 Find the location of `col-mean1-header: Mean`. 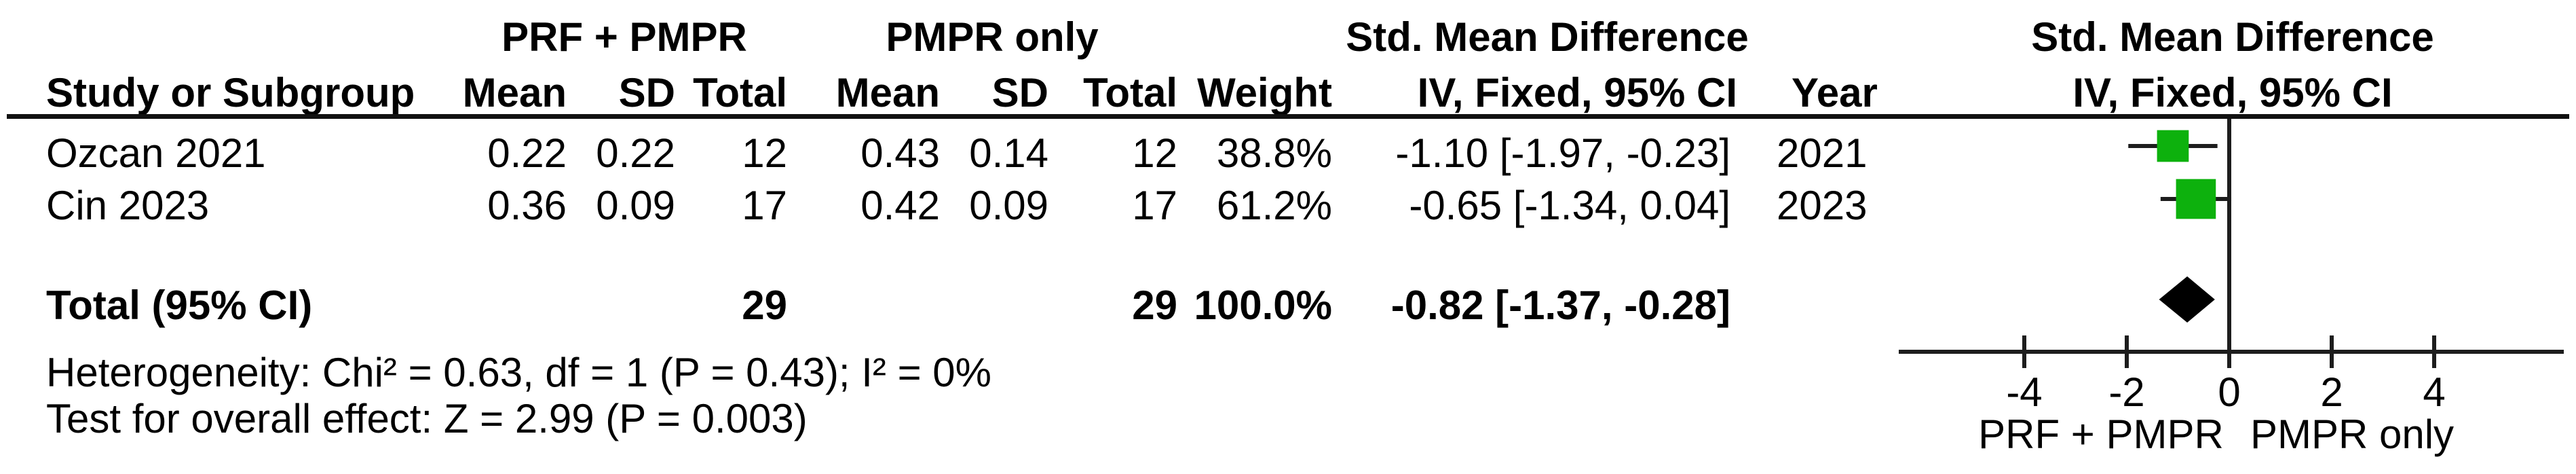

col-mean1-header: Mean is located at coordinates (514, 92).